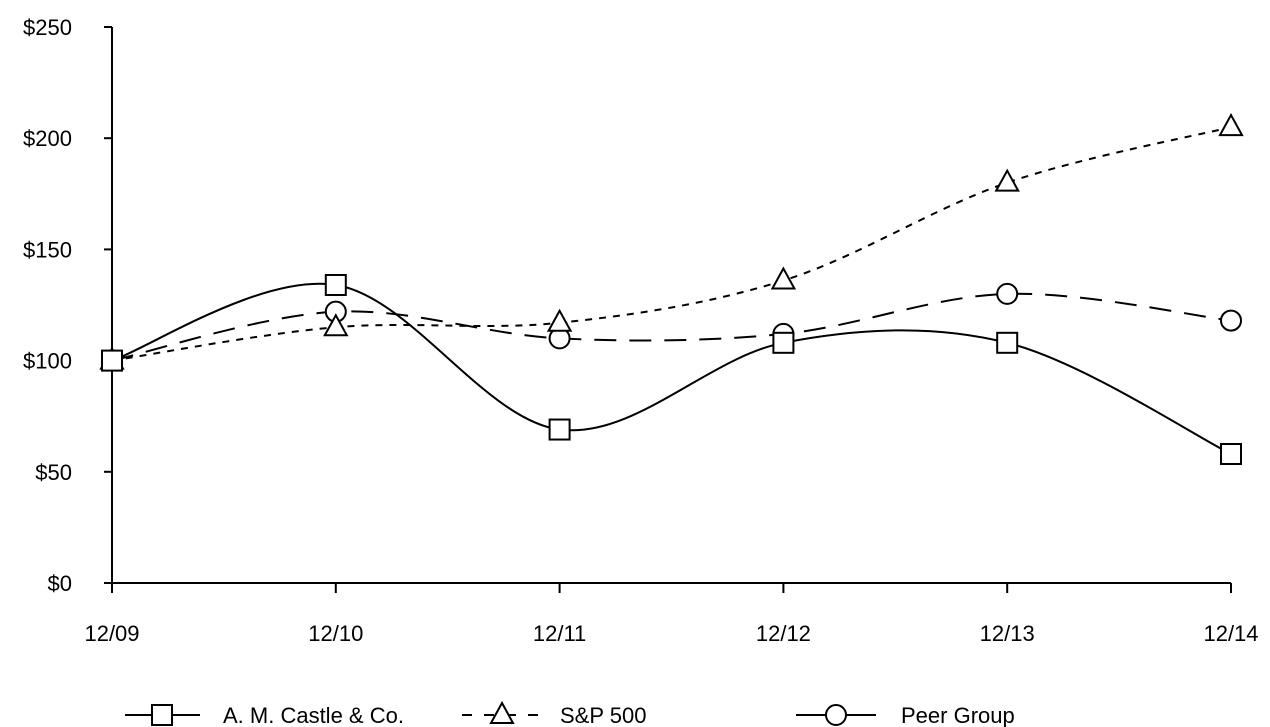 Image resolution: width=1270 pixels, height=727 pixels. Describe the element at coordinates (335, 633) in the screenshot. I see `x-tick-label: 12/10` at that location.